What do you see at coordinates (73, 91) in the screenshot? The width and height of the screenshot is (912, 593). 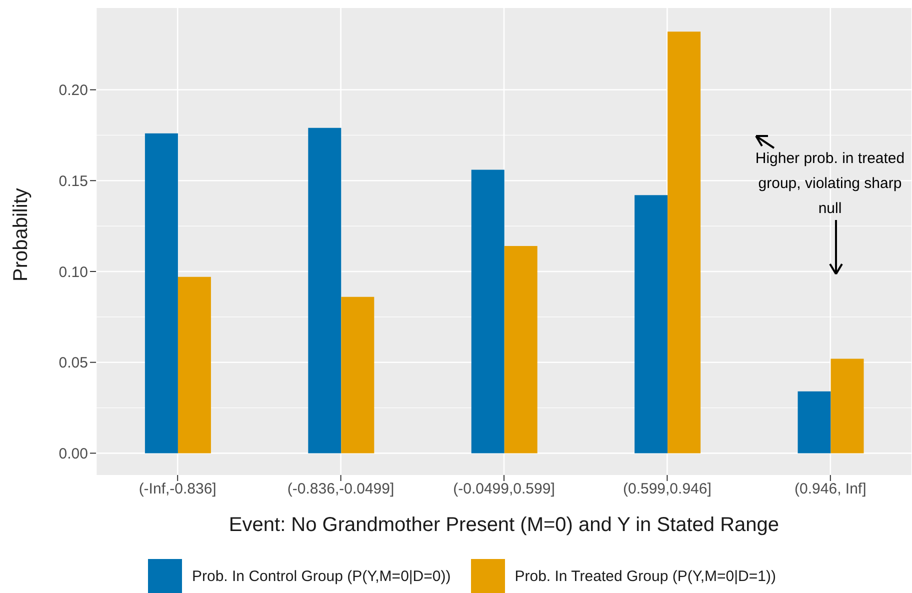 I see `y-tick-label: 0.20` at bounding box center [73, 91].